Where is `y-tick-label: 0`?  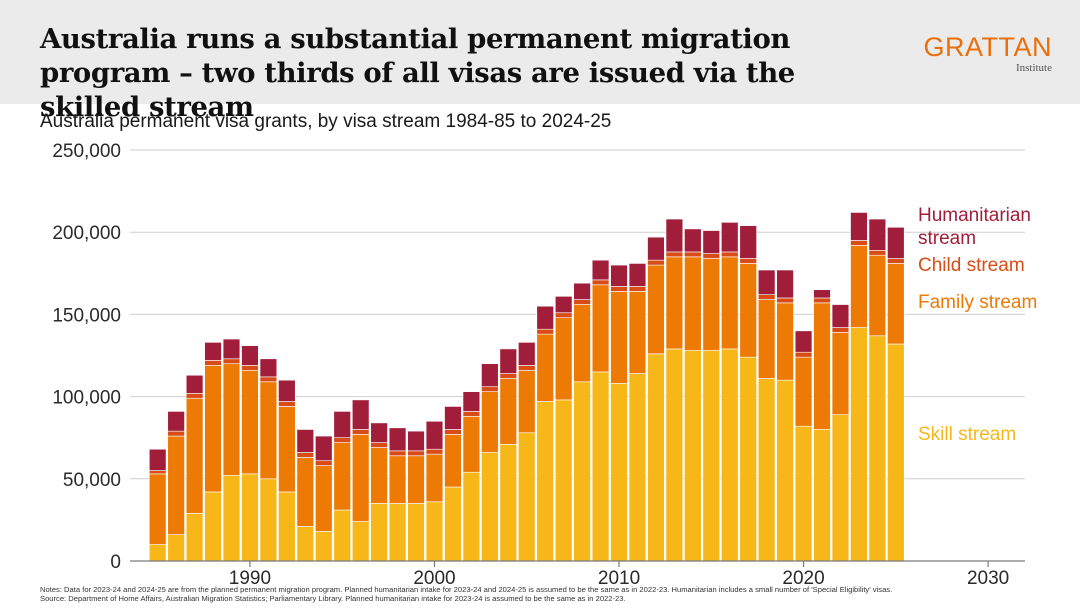
y-tick-label: 0 is located at coordinates (115, 562).